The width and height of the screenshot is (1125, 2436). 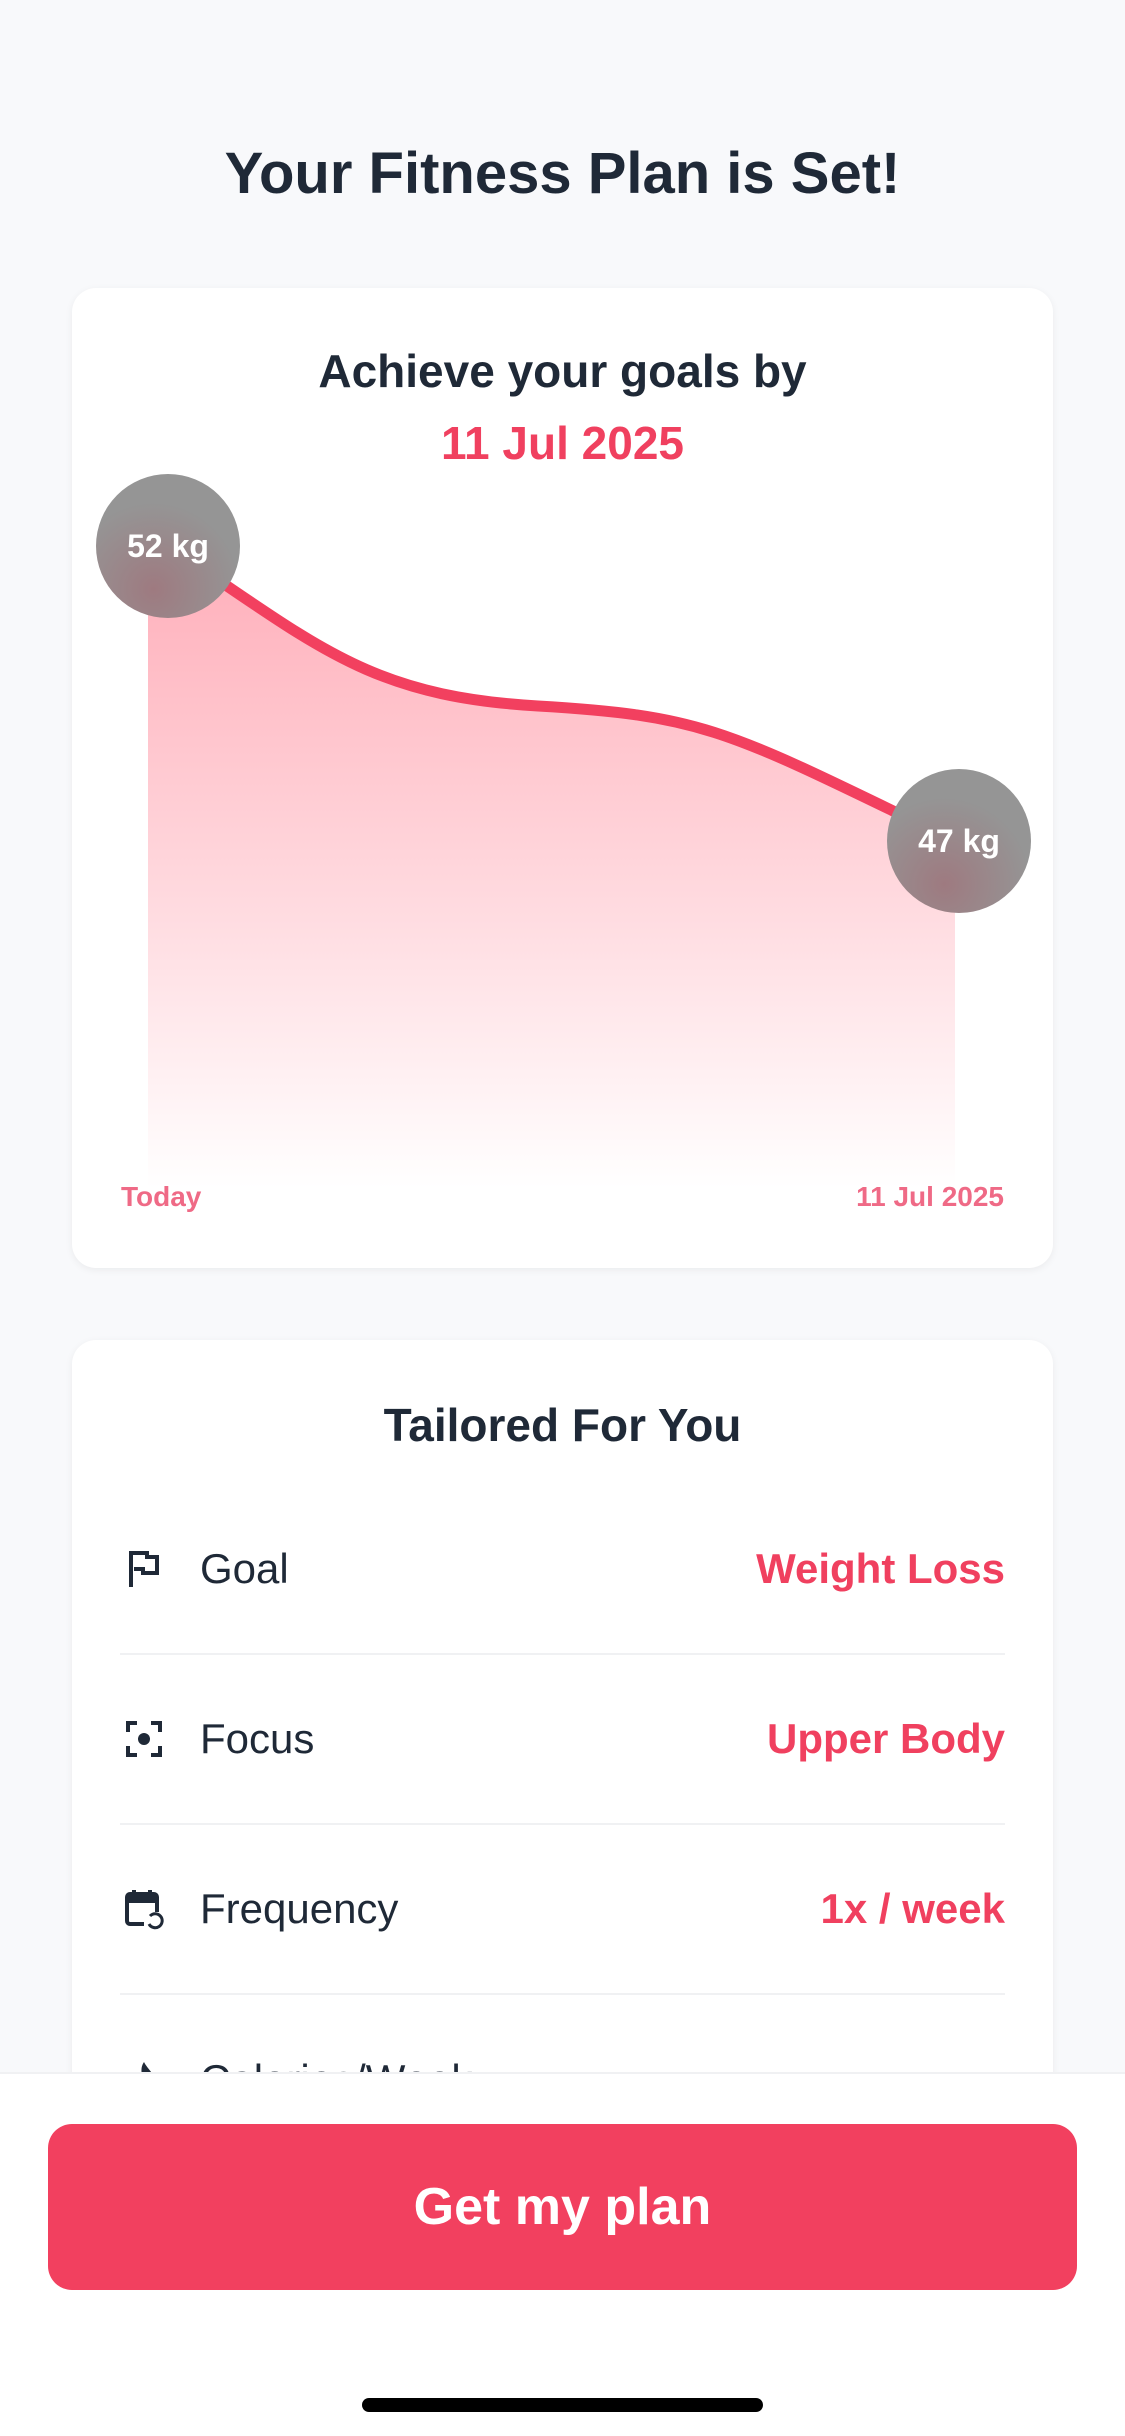 I want to click on target-date: 11 Jul 2025, so click(x=562, y=443).